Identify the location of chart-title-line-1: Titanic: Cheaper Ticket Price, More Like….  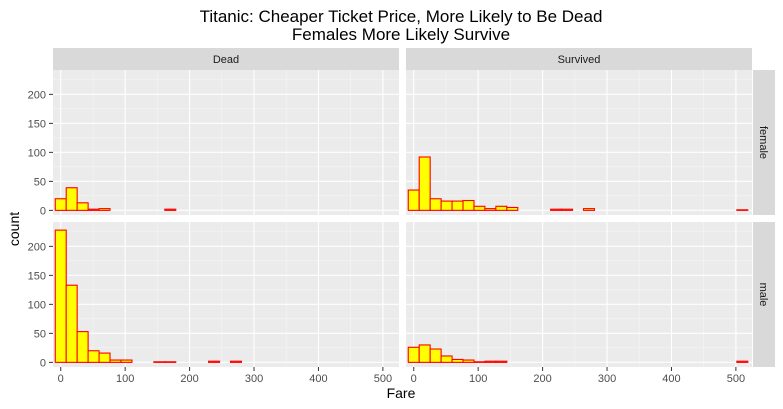
(401, 16).